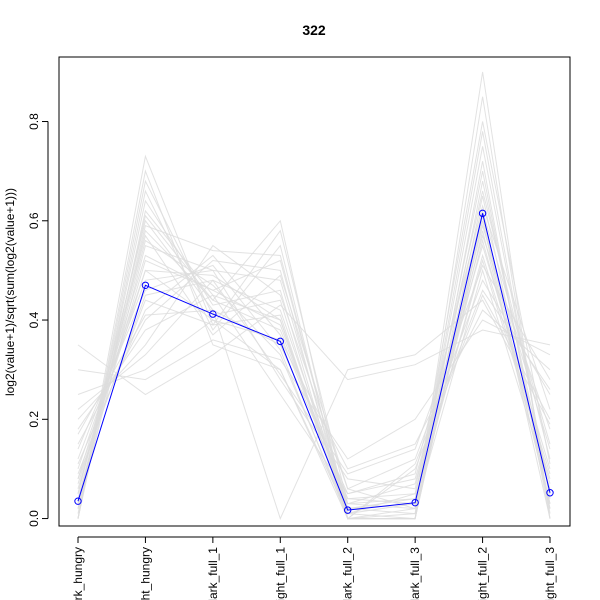 The height and width of the screenshot is (600, 600). What do you see at coordinates (415, 573) in the screenshot?
I see `x-tick-label: dark_full_3` at bounding box center [415, 573].